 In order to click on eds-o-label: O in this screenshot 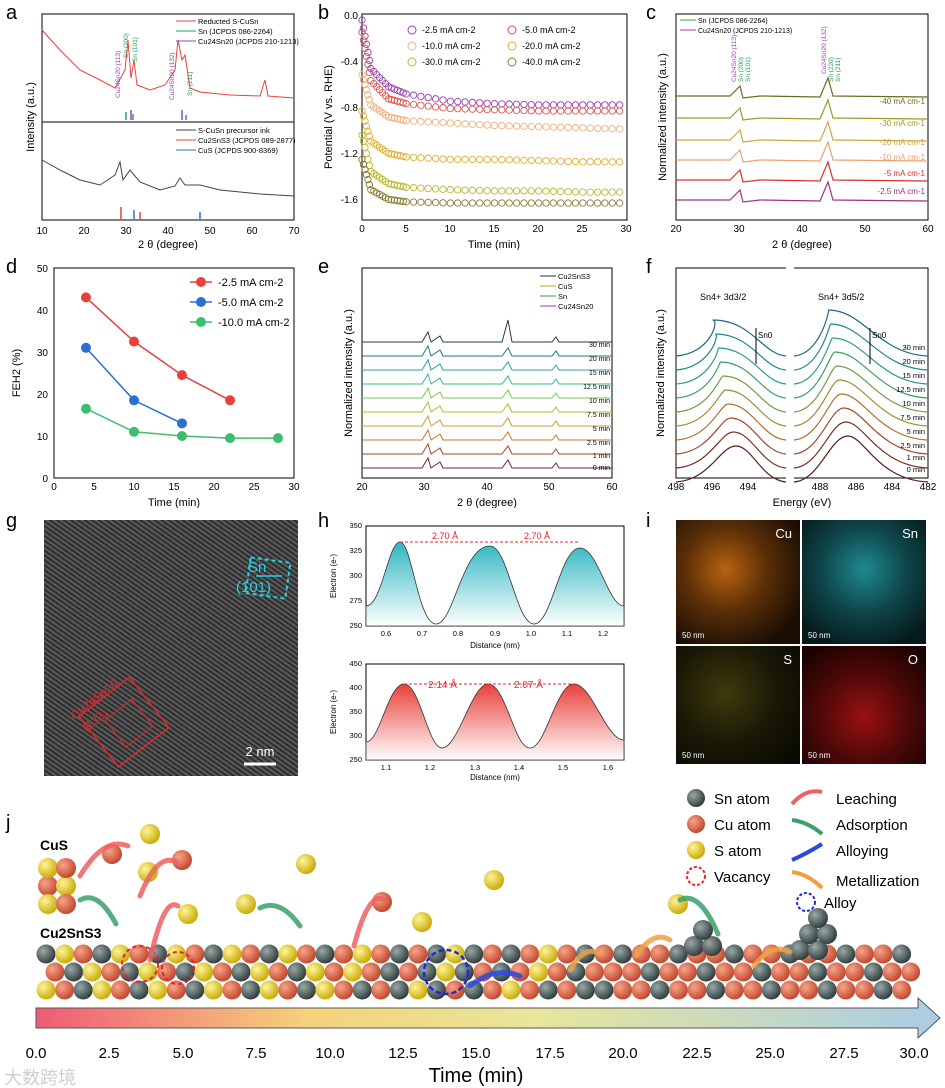, I will do `click(912, 659)`.